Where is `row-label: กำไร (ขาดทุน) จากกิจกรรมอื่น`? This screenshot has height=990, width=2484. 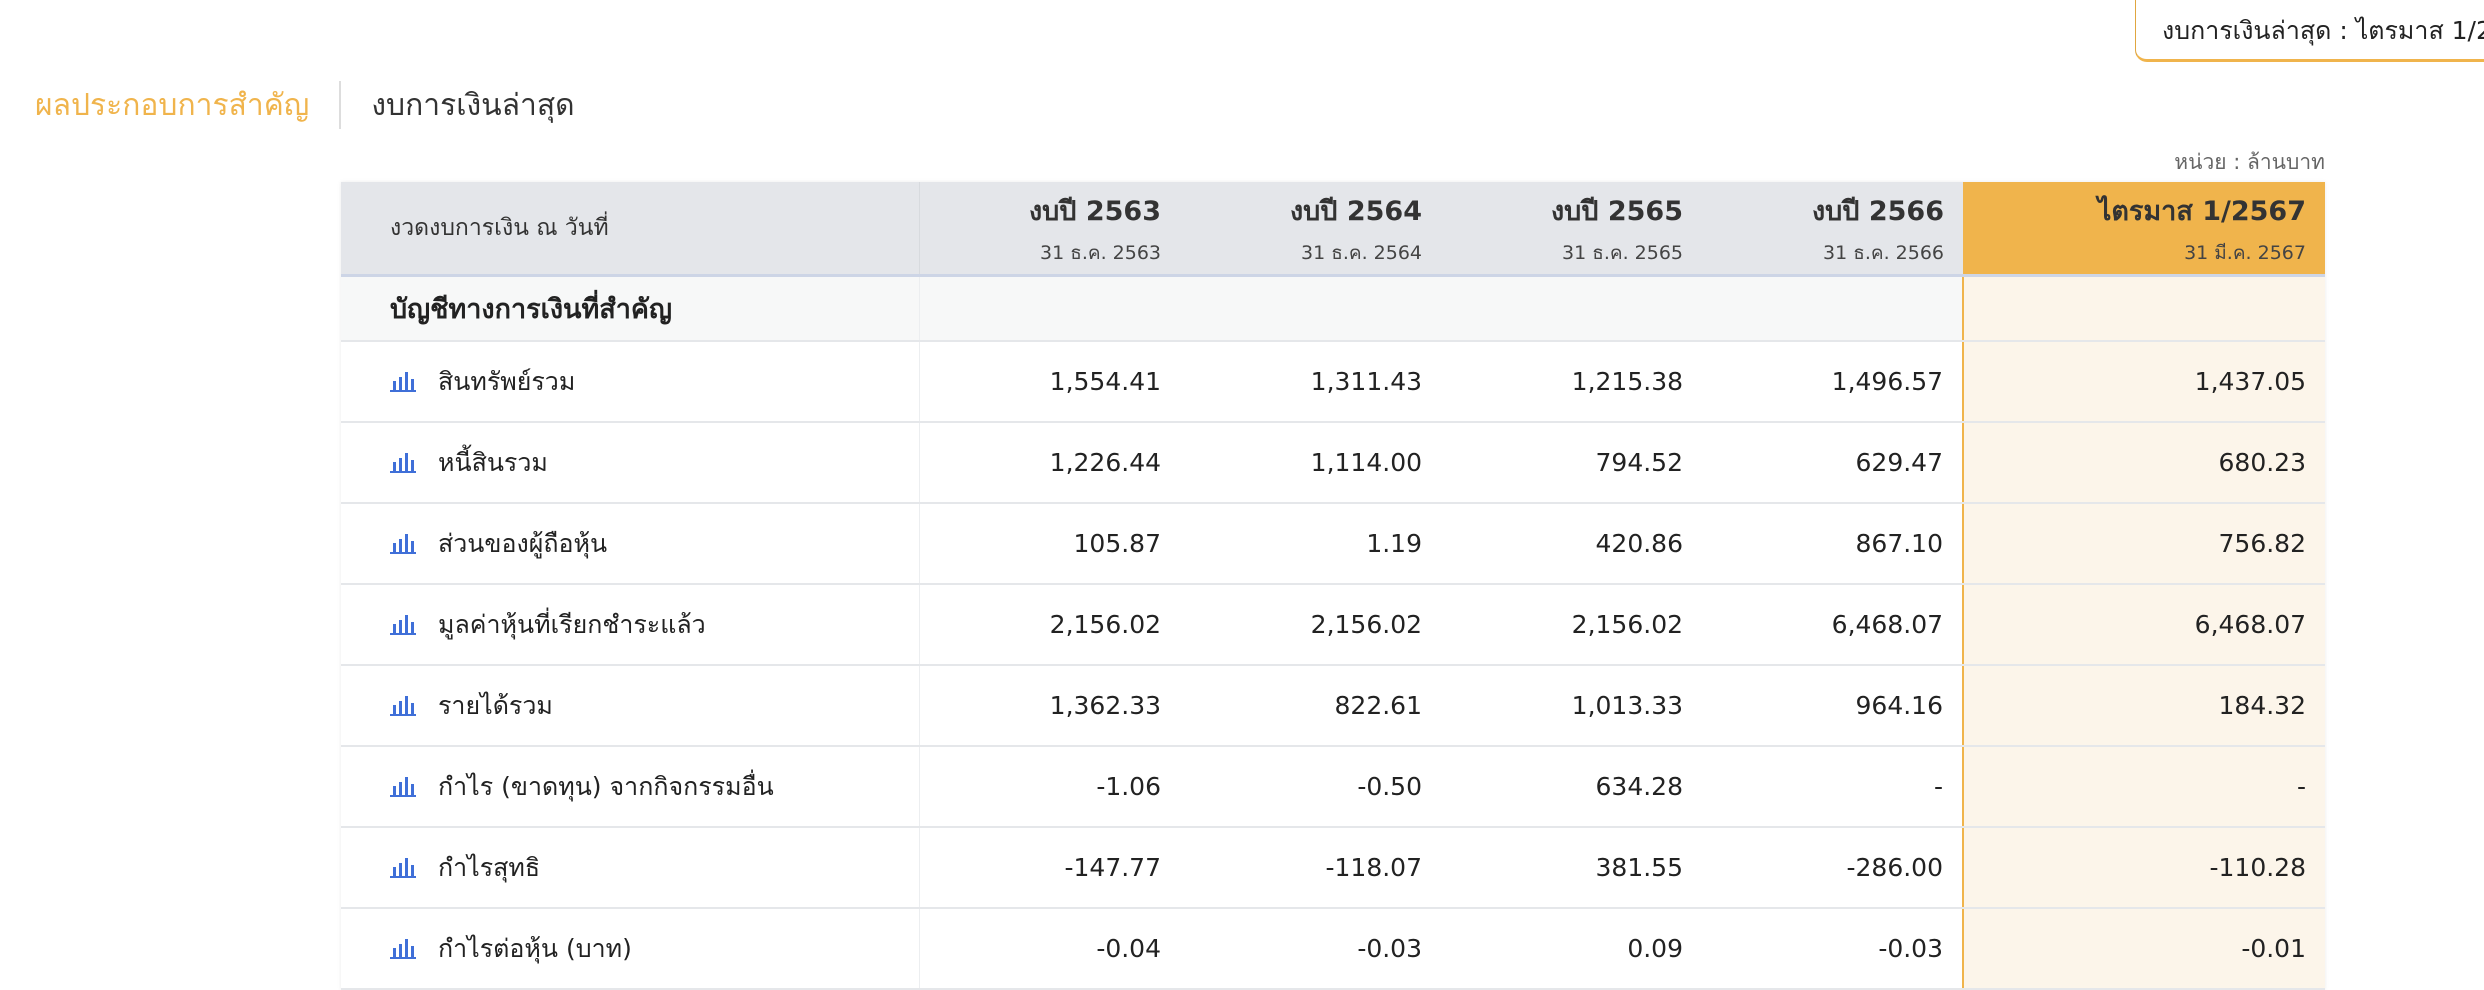
row-label: กำไร (ขาดทุน) จากกิจกรรมอื่น is located at coordinates (606, 786).